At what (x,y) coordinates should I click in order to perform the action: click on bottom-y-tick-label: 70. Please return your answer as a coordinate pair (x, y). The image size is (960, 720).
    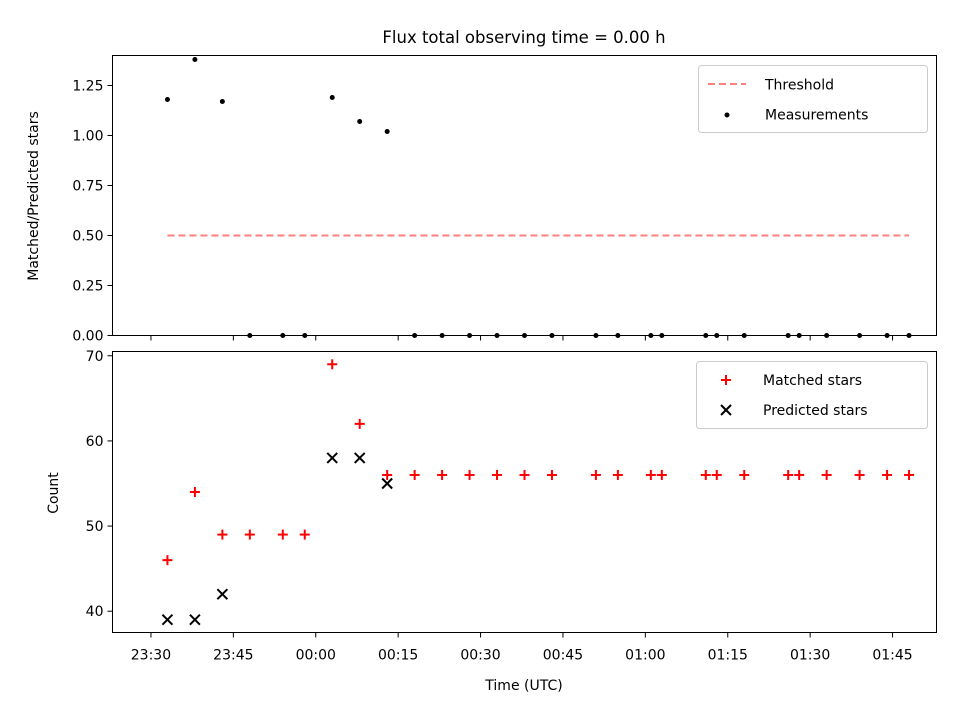
    Looking at the image, I should click on (95, 357).